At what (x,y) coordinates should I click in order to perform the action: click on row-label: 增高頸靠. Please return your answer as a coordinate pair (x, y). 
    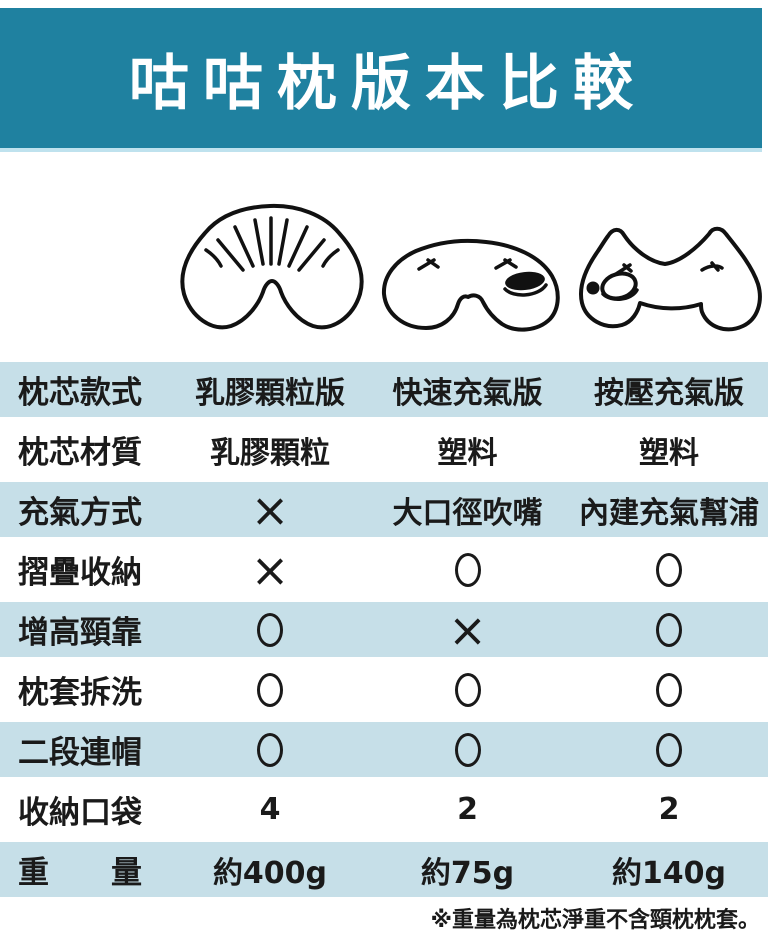
    Looking at the image, I should click on (80, 633).